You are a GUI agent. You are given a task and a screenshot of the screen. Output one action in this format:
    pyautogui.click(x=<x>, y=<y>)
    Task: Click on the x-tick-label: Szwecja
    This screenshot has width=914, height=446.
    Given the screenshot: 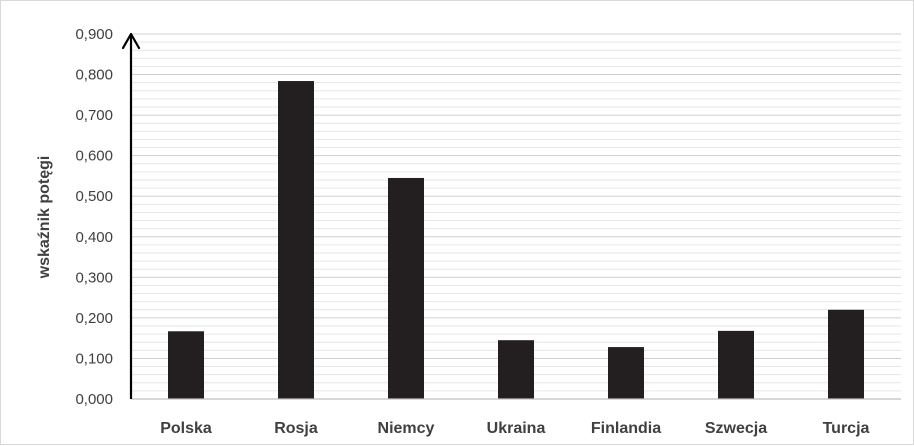 What is the action you would take?
    pyautogui.click(x=736, y=428)
    